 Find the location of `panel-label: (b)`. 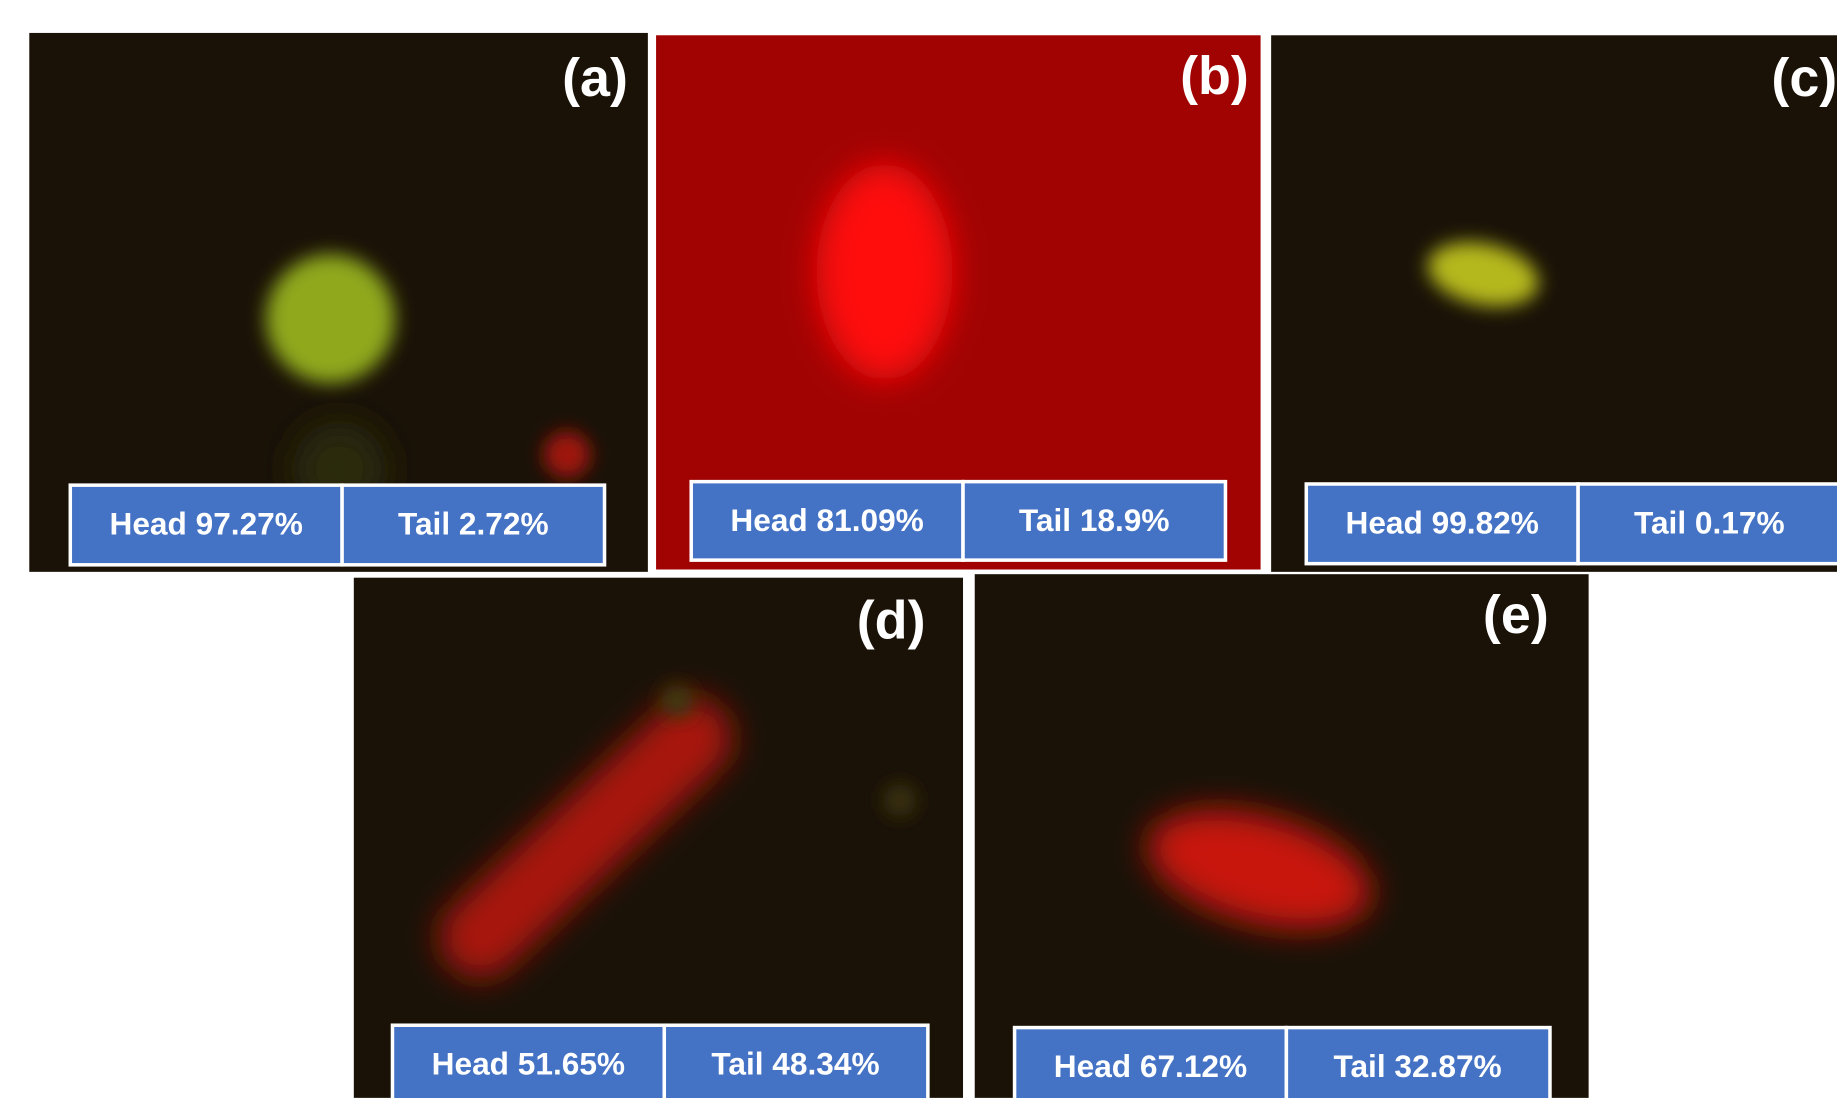

panel-label: (b) is located at coordinates (1214, 76).